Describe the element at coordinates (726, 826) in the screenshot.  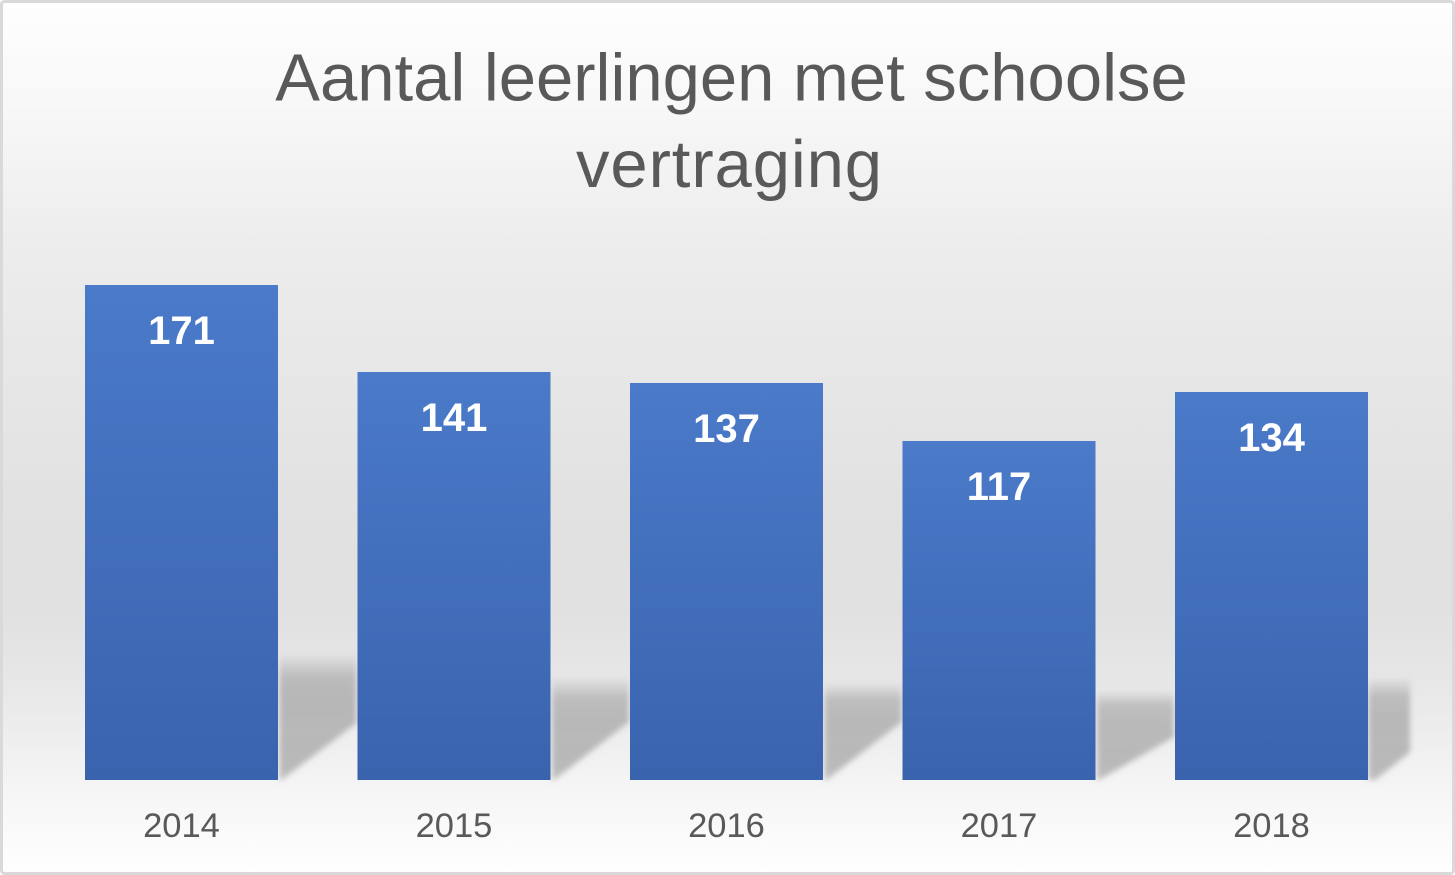
I see `svg-text: 2016` at that location.